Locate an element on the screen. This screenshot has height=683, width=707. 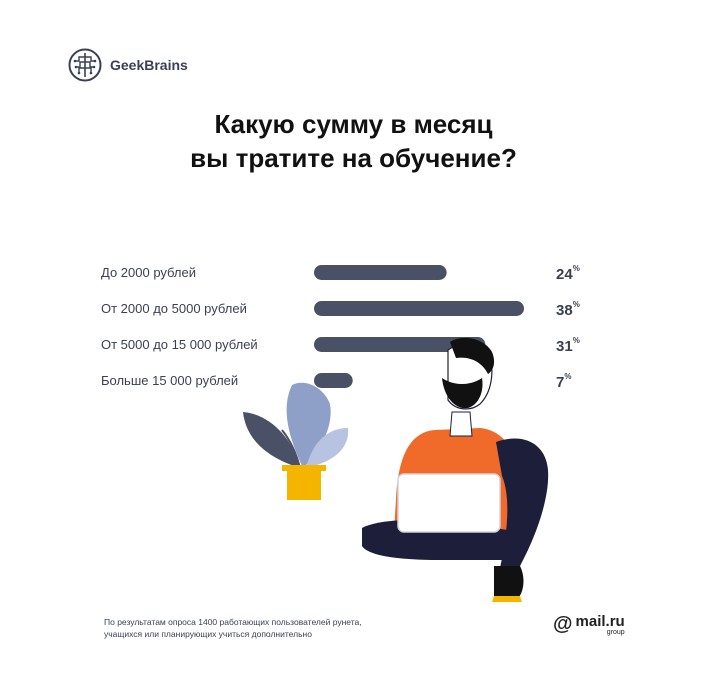
partner-logo: @ mail.ru group is located at coordinates (589, 625).